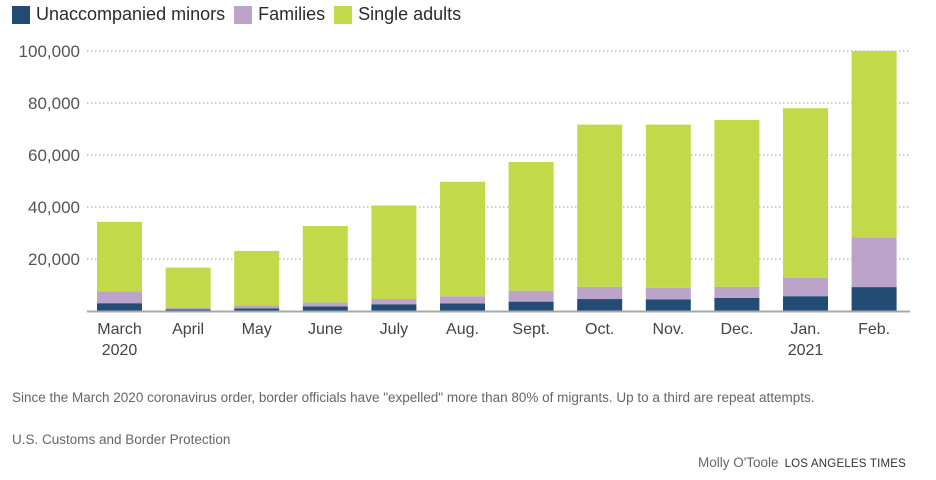 This screenshot has width=936, height=480. What do you see at coordinates (121, 439) in the screenshot?
I see `chart-source: U.S. Customs and Border Protection` at bounding box center [121, 439].